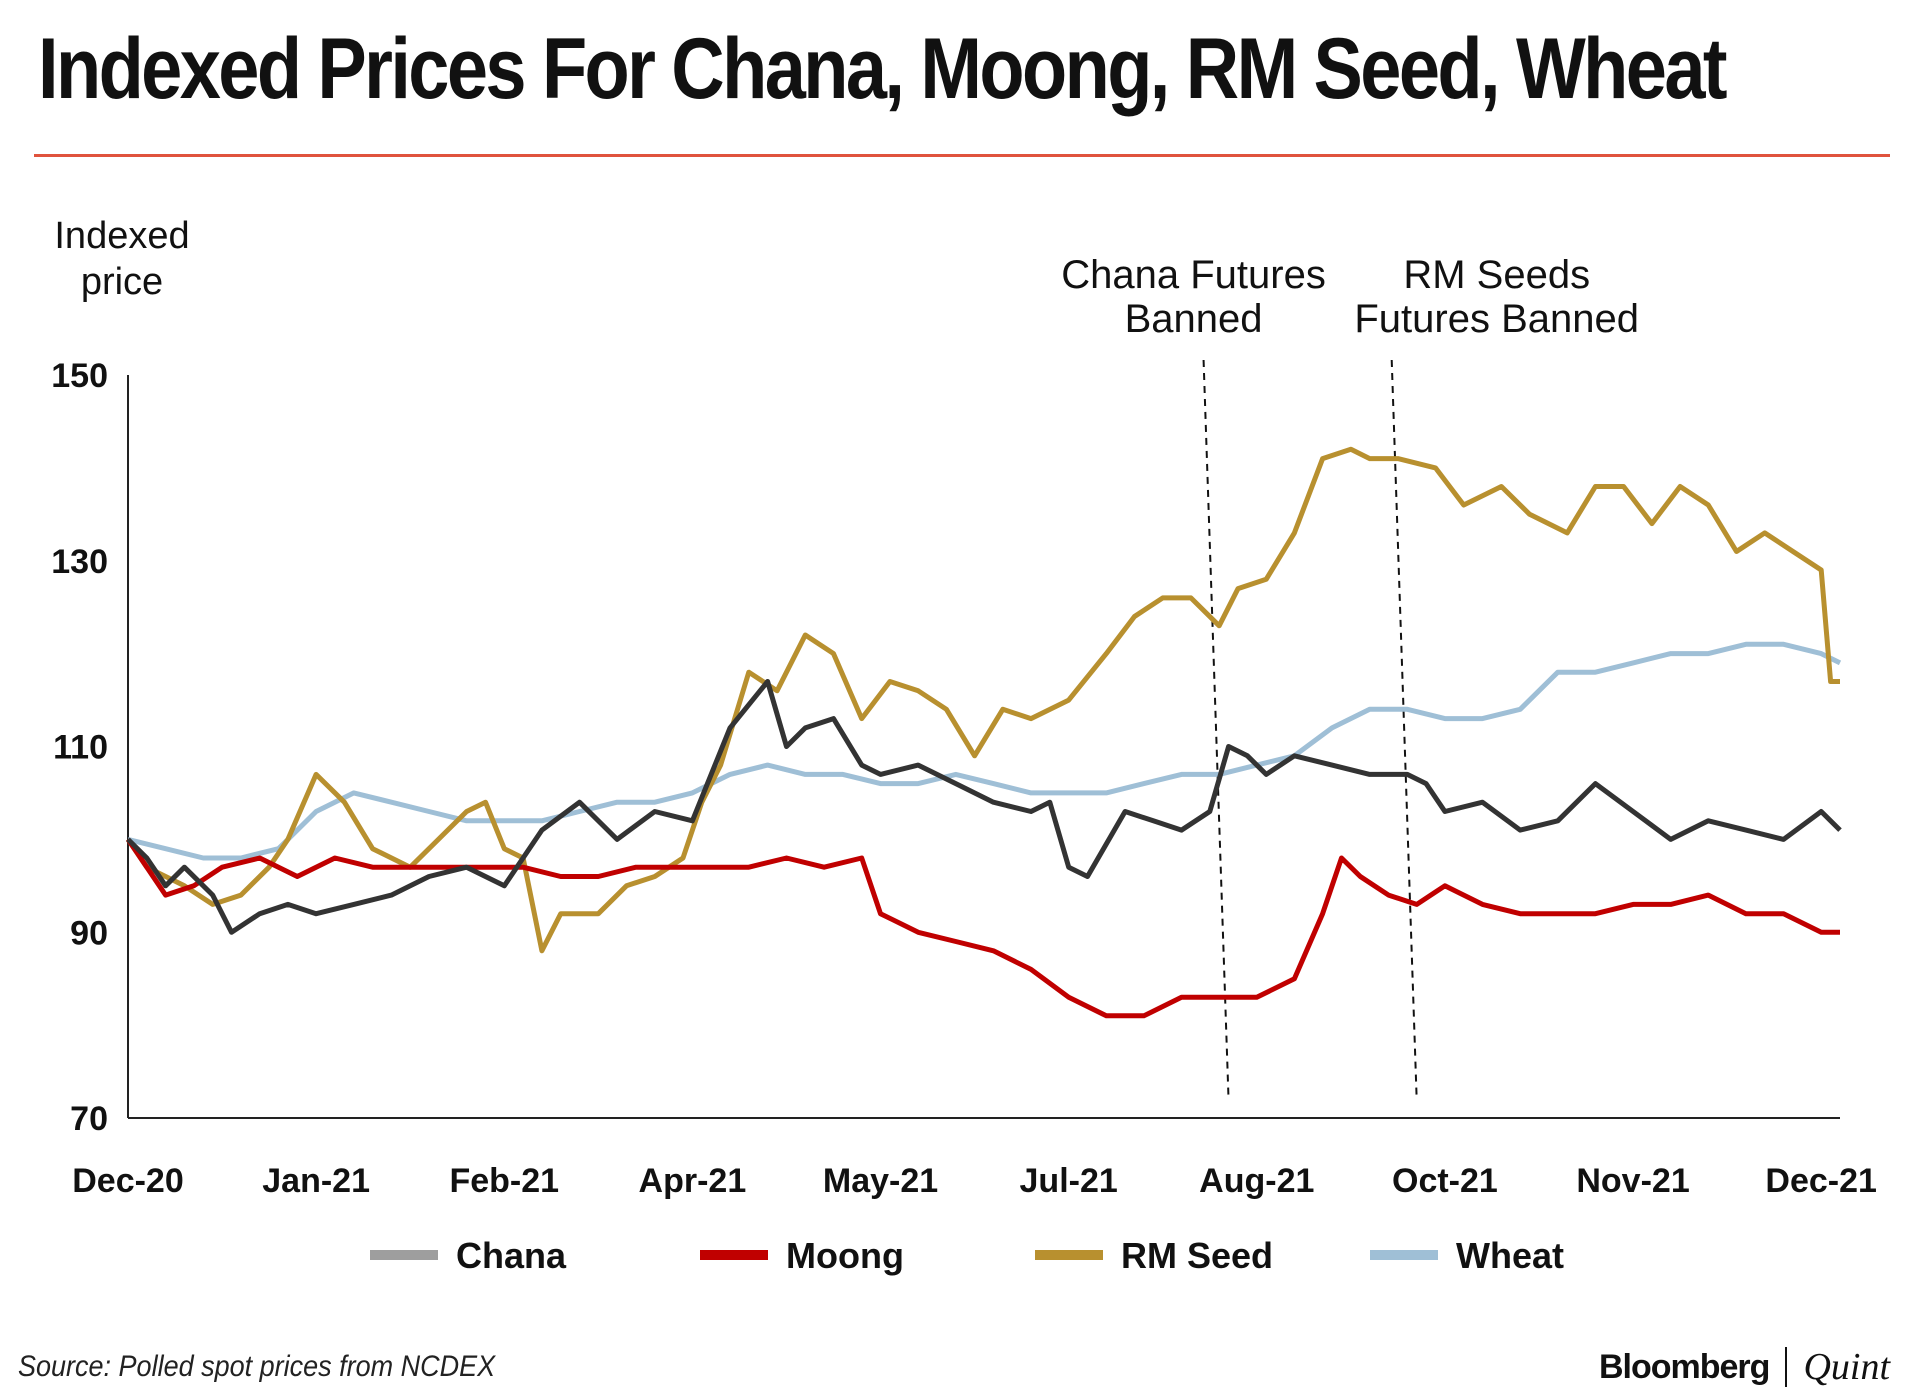 The image size is (1920, 1393). What do you see at coordinates (982, 928) in the screenshot?
I see `series-line-moong` at bounding box center [982, 928].